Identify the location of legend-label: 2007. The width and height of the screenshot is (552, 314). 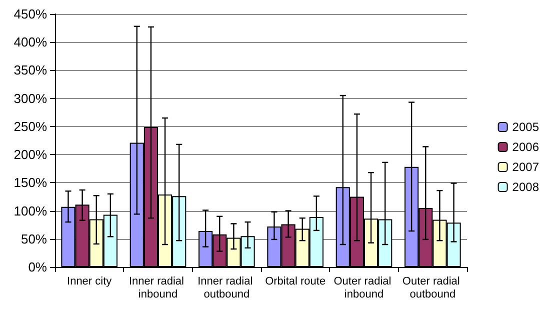
(526, 167).